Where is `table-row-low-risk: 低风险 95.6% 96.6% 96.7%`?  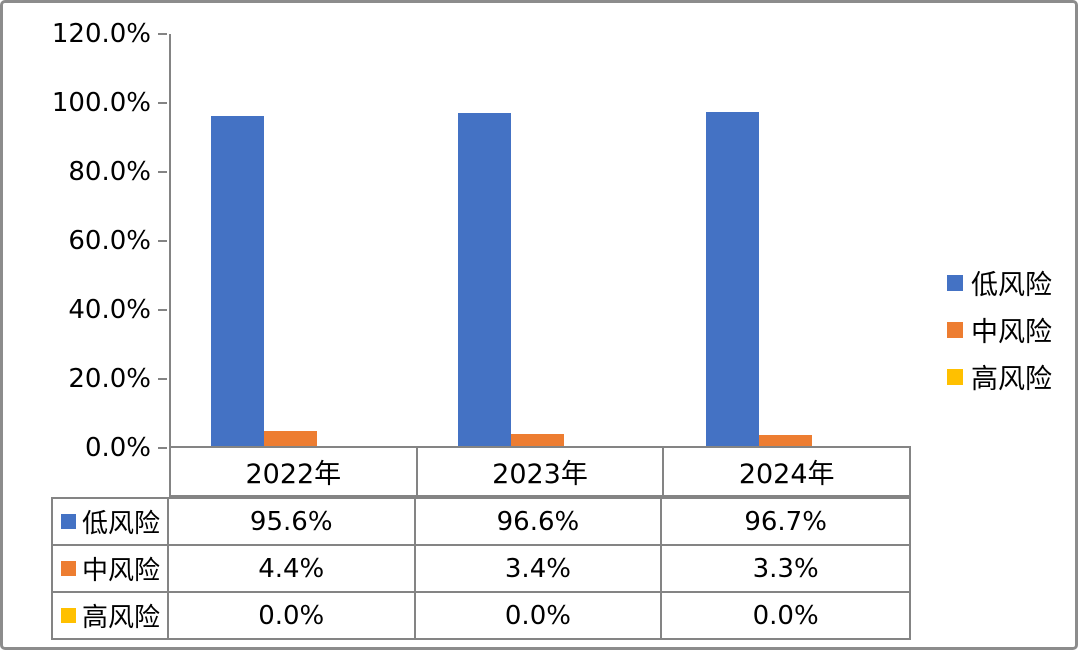 table-row-low-risk: 低风险 95.6% 96.6% 96.7% is located at coordinates (481, 522).